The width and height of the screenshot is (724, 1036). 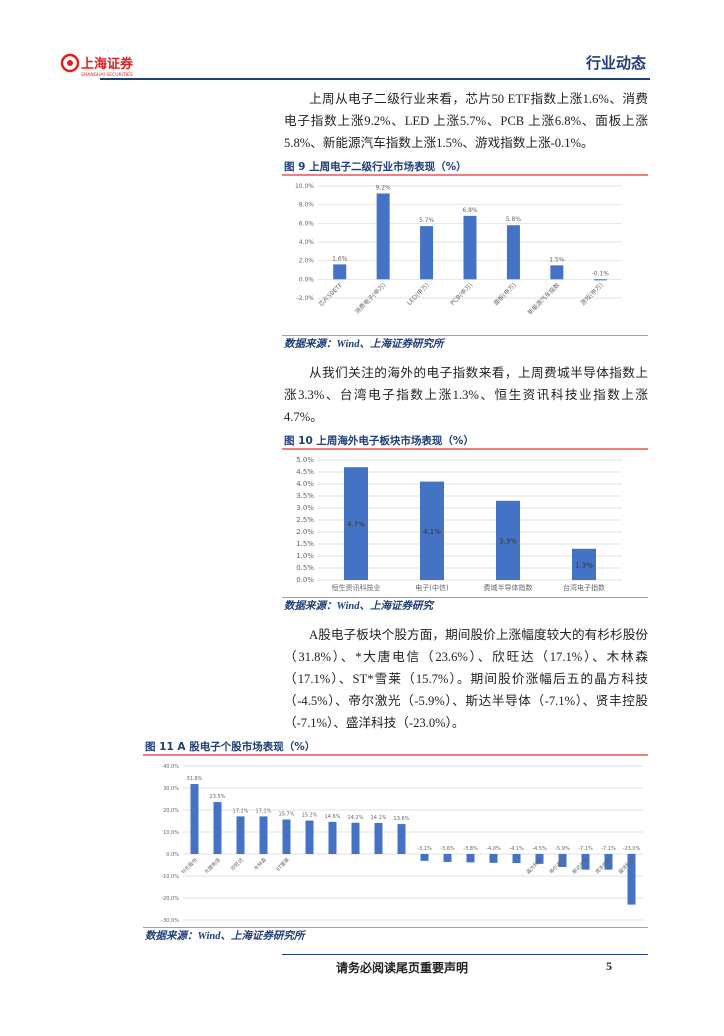 I want to click on y-tick-label: 8.0%, so click(x=307, y=204).